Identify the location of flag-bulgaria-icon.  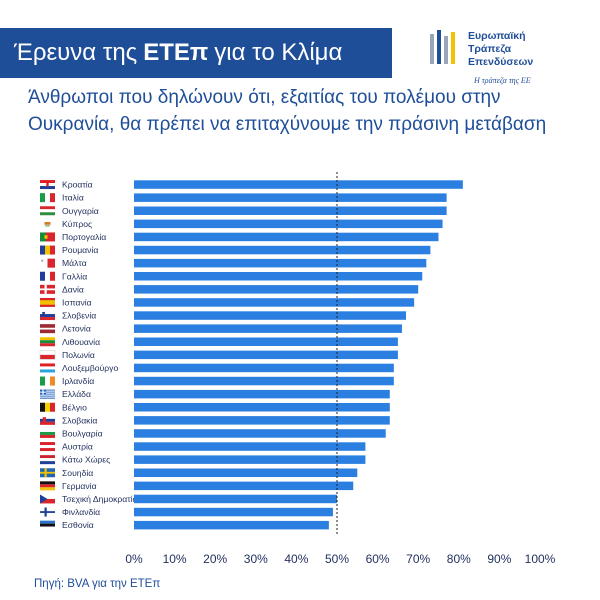
(47, 433).